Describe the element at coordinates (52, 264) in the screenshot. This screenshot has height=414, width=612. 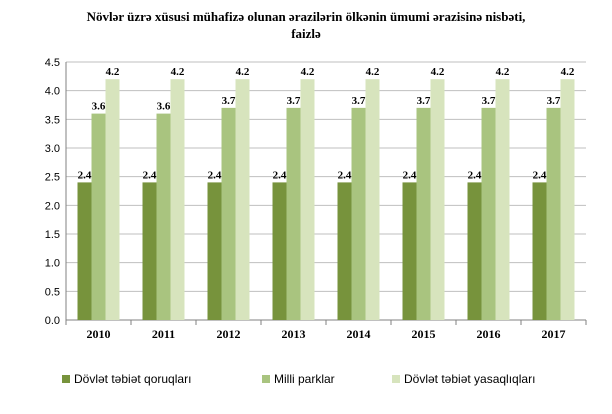
I see `y-tick-label: 1.0` at that location.